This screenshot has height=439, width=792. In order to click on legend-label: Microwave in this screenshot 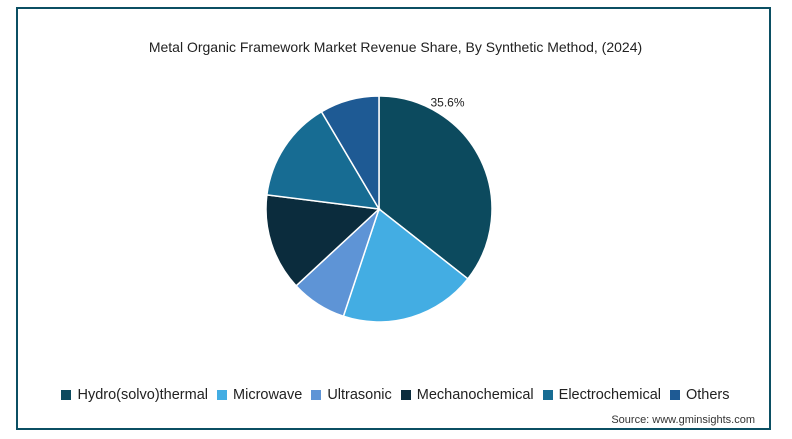, I will do `click(268, 395)`.